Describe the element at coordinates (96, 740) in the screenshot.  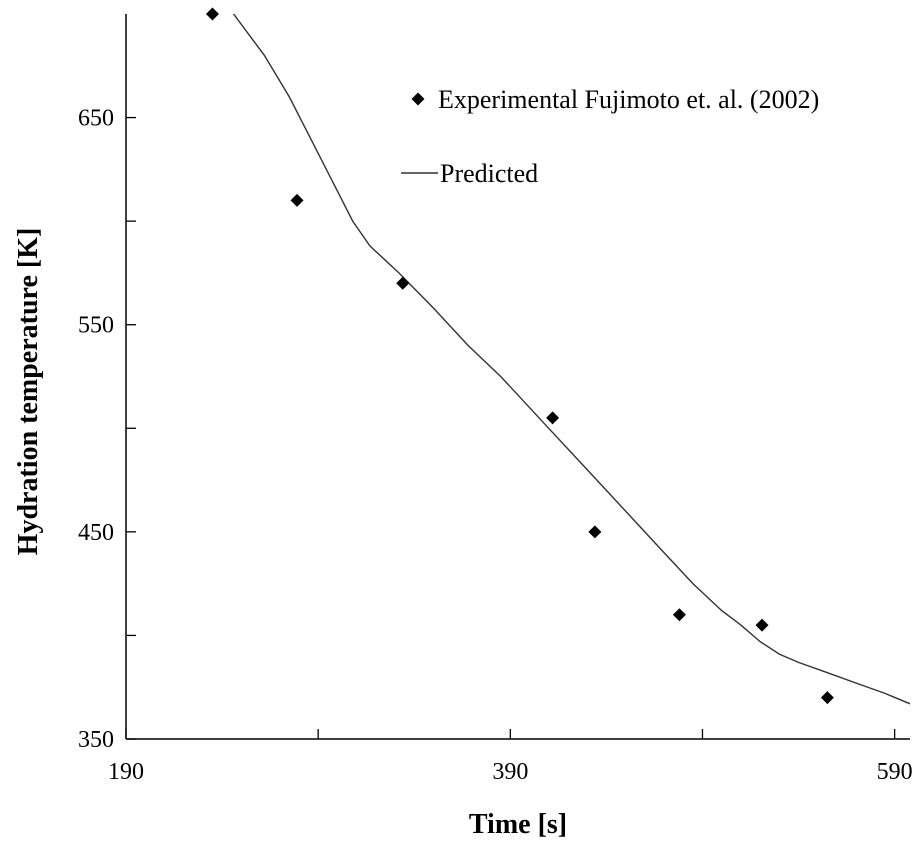
I see `y-tick-label: 350` at that location.